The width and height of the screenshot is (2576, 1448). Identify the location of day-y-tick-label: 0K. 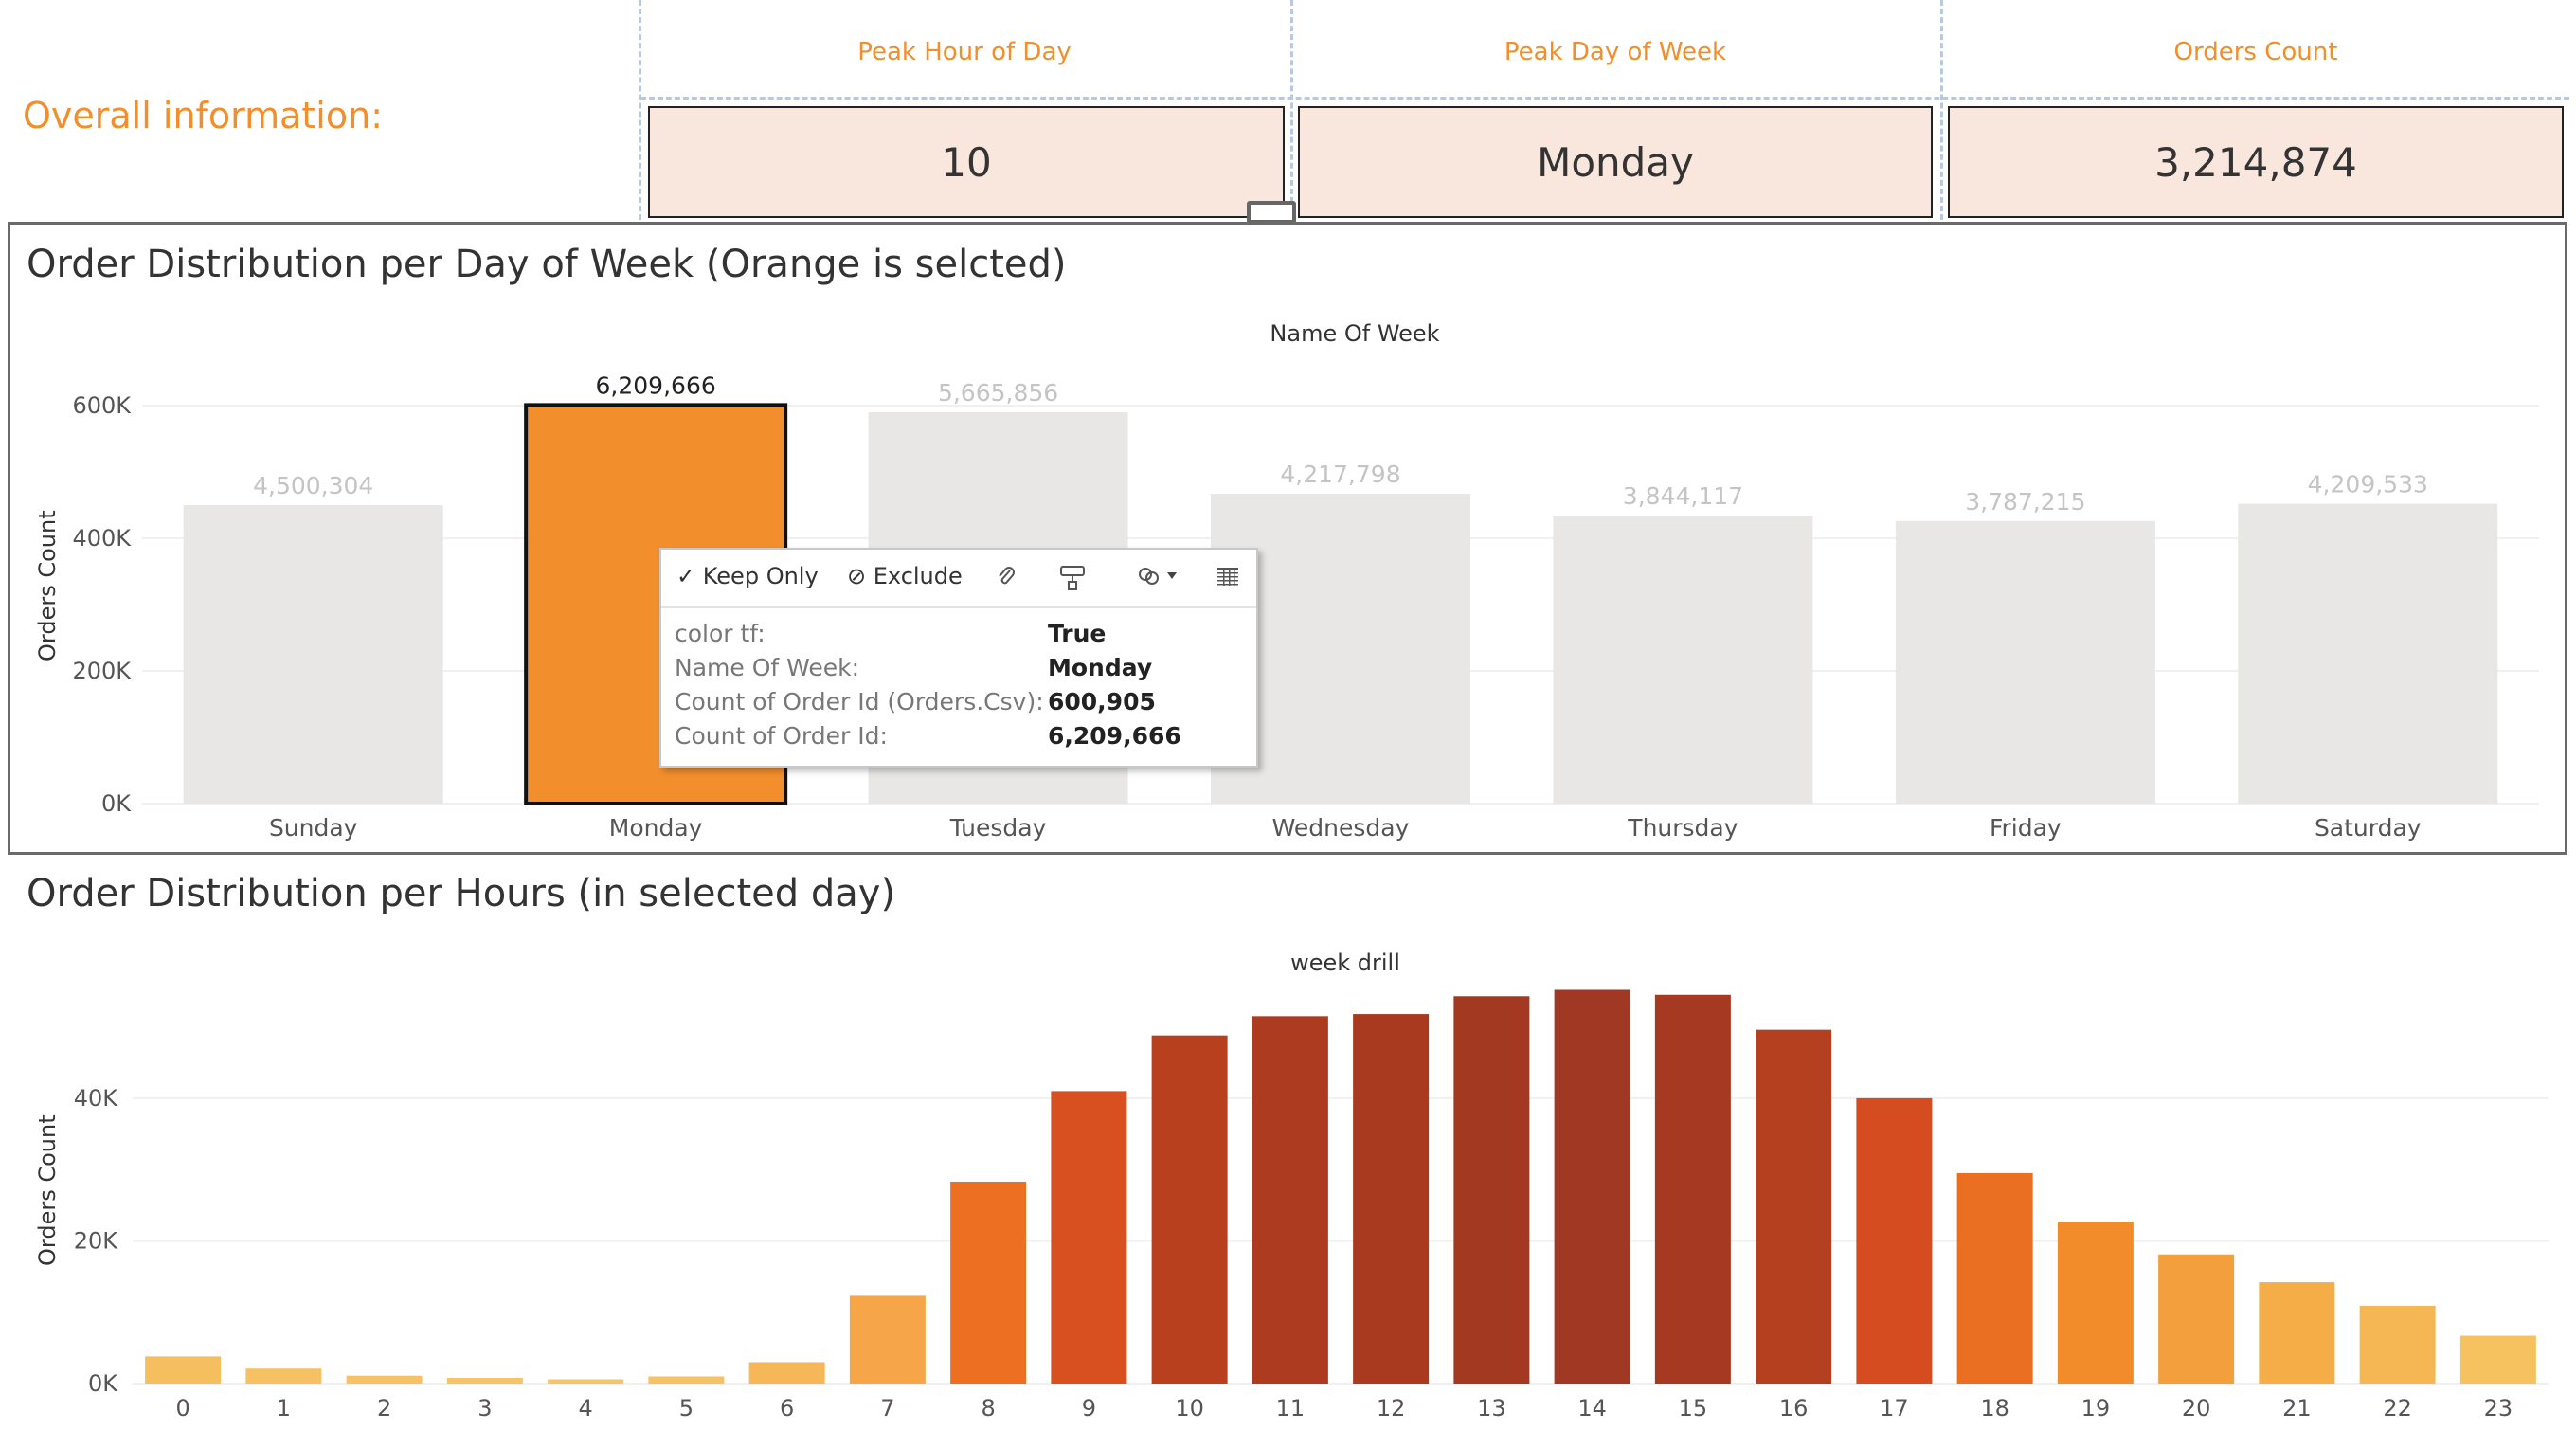
(116, 803).